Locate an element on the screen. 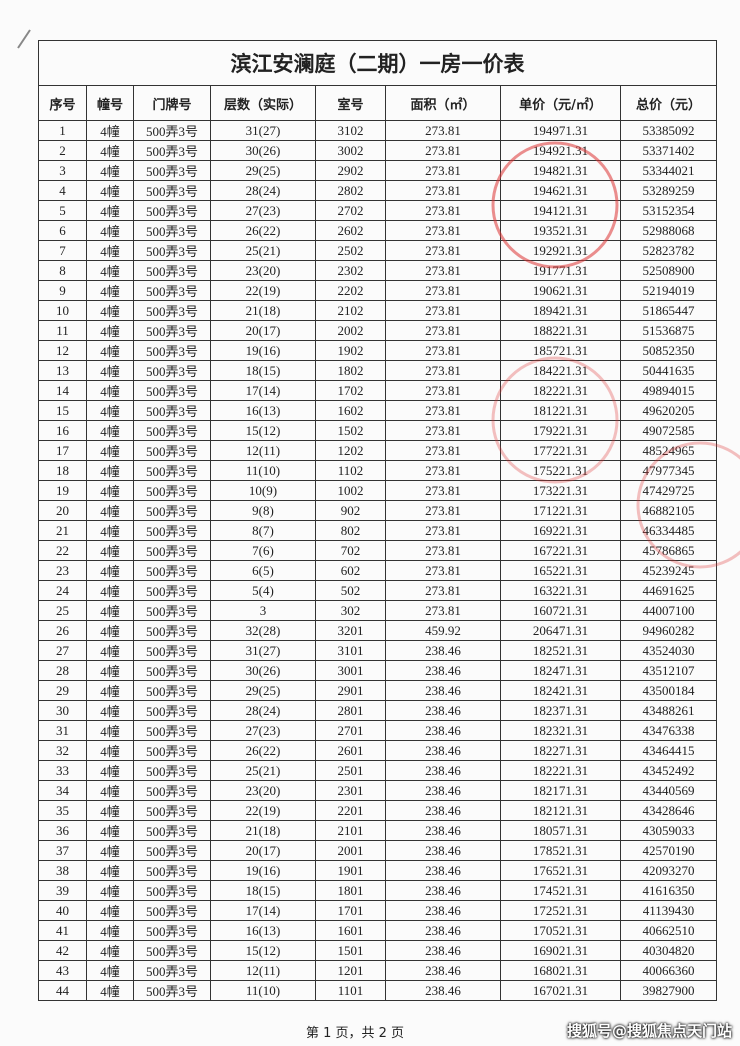 This screenshot has height=1046, width=740. table-cell: 2902 is located at coordinates (350, 170).